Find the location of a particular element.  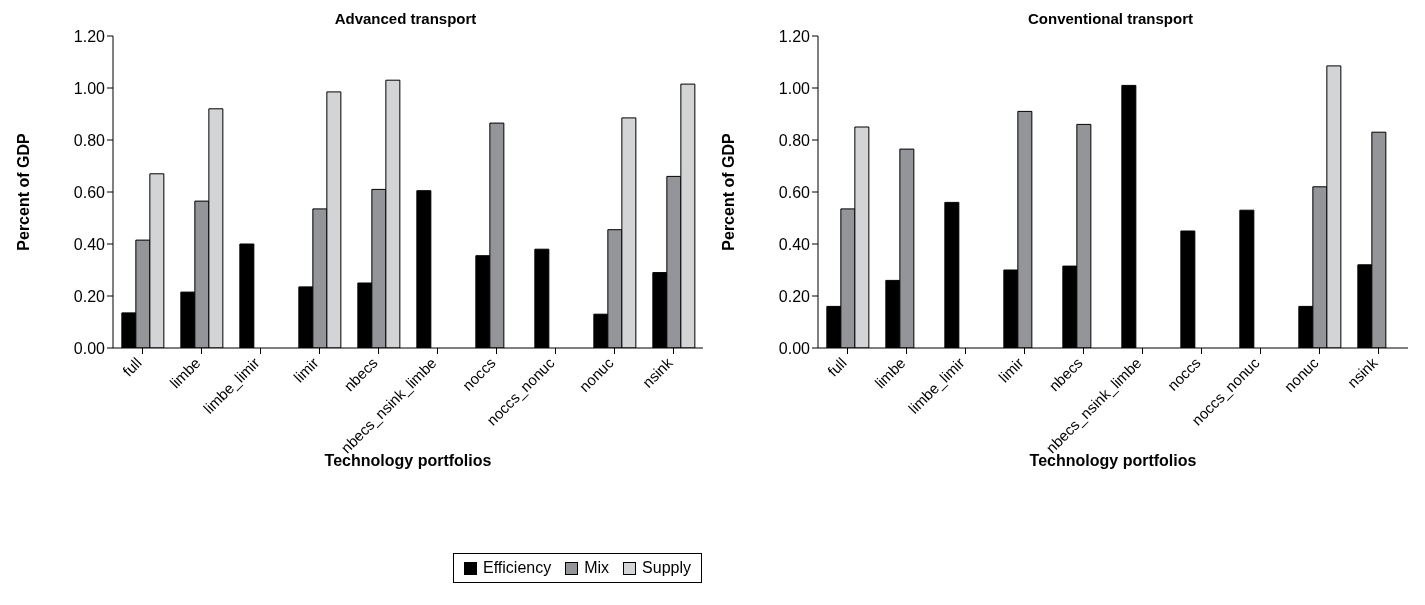

legend-label: Mix is located at coordinates (597, 568).